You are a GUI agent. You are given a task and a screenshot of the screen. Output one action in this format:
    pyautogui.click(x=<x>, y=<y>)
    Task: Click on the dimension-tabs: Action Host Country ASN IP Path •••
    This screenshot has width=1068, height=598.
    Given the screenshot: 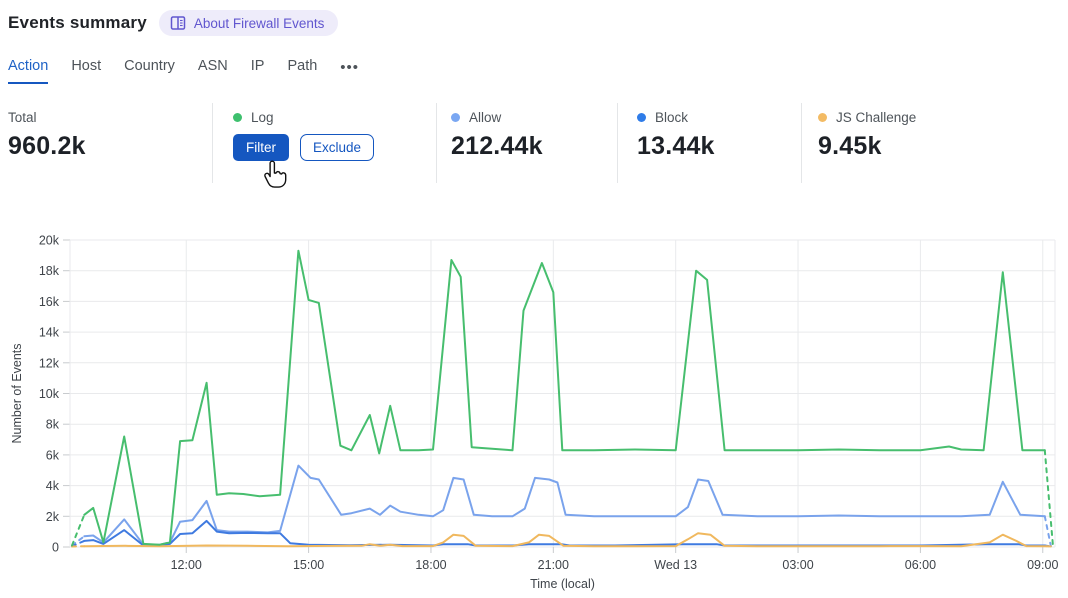 What is the action you would take?
    pyautogui.click(x=183, y=71)
    